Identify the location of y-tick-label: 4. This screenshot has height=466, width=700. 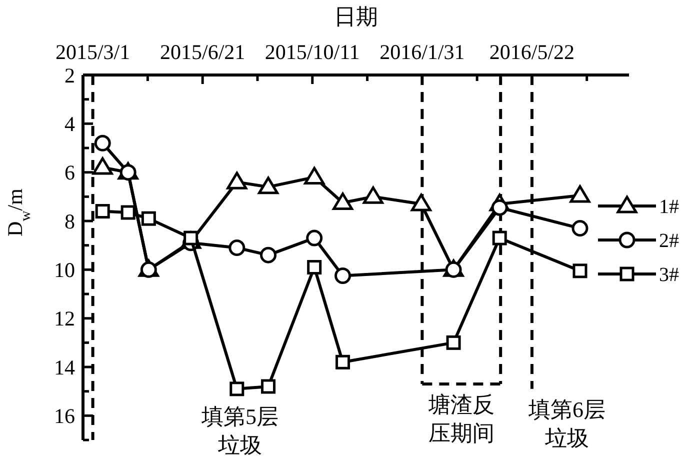
(70, 124).